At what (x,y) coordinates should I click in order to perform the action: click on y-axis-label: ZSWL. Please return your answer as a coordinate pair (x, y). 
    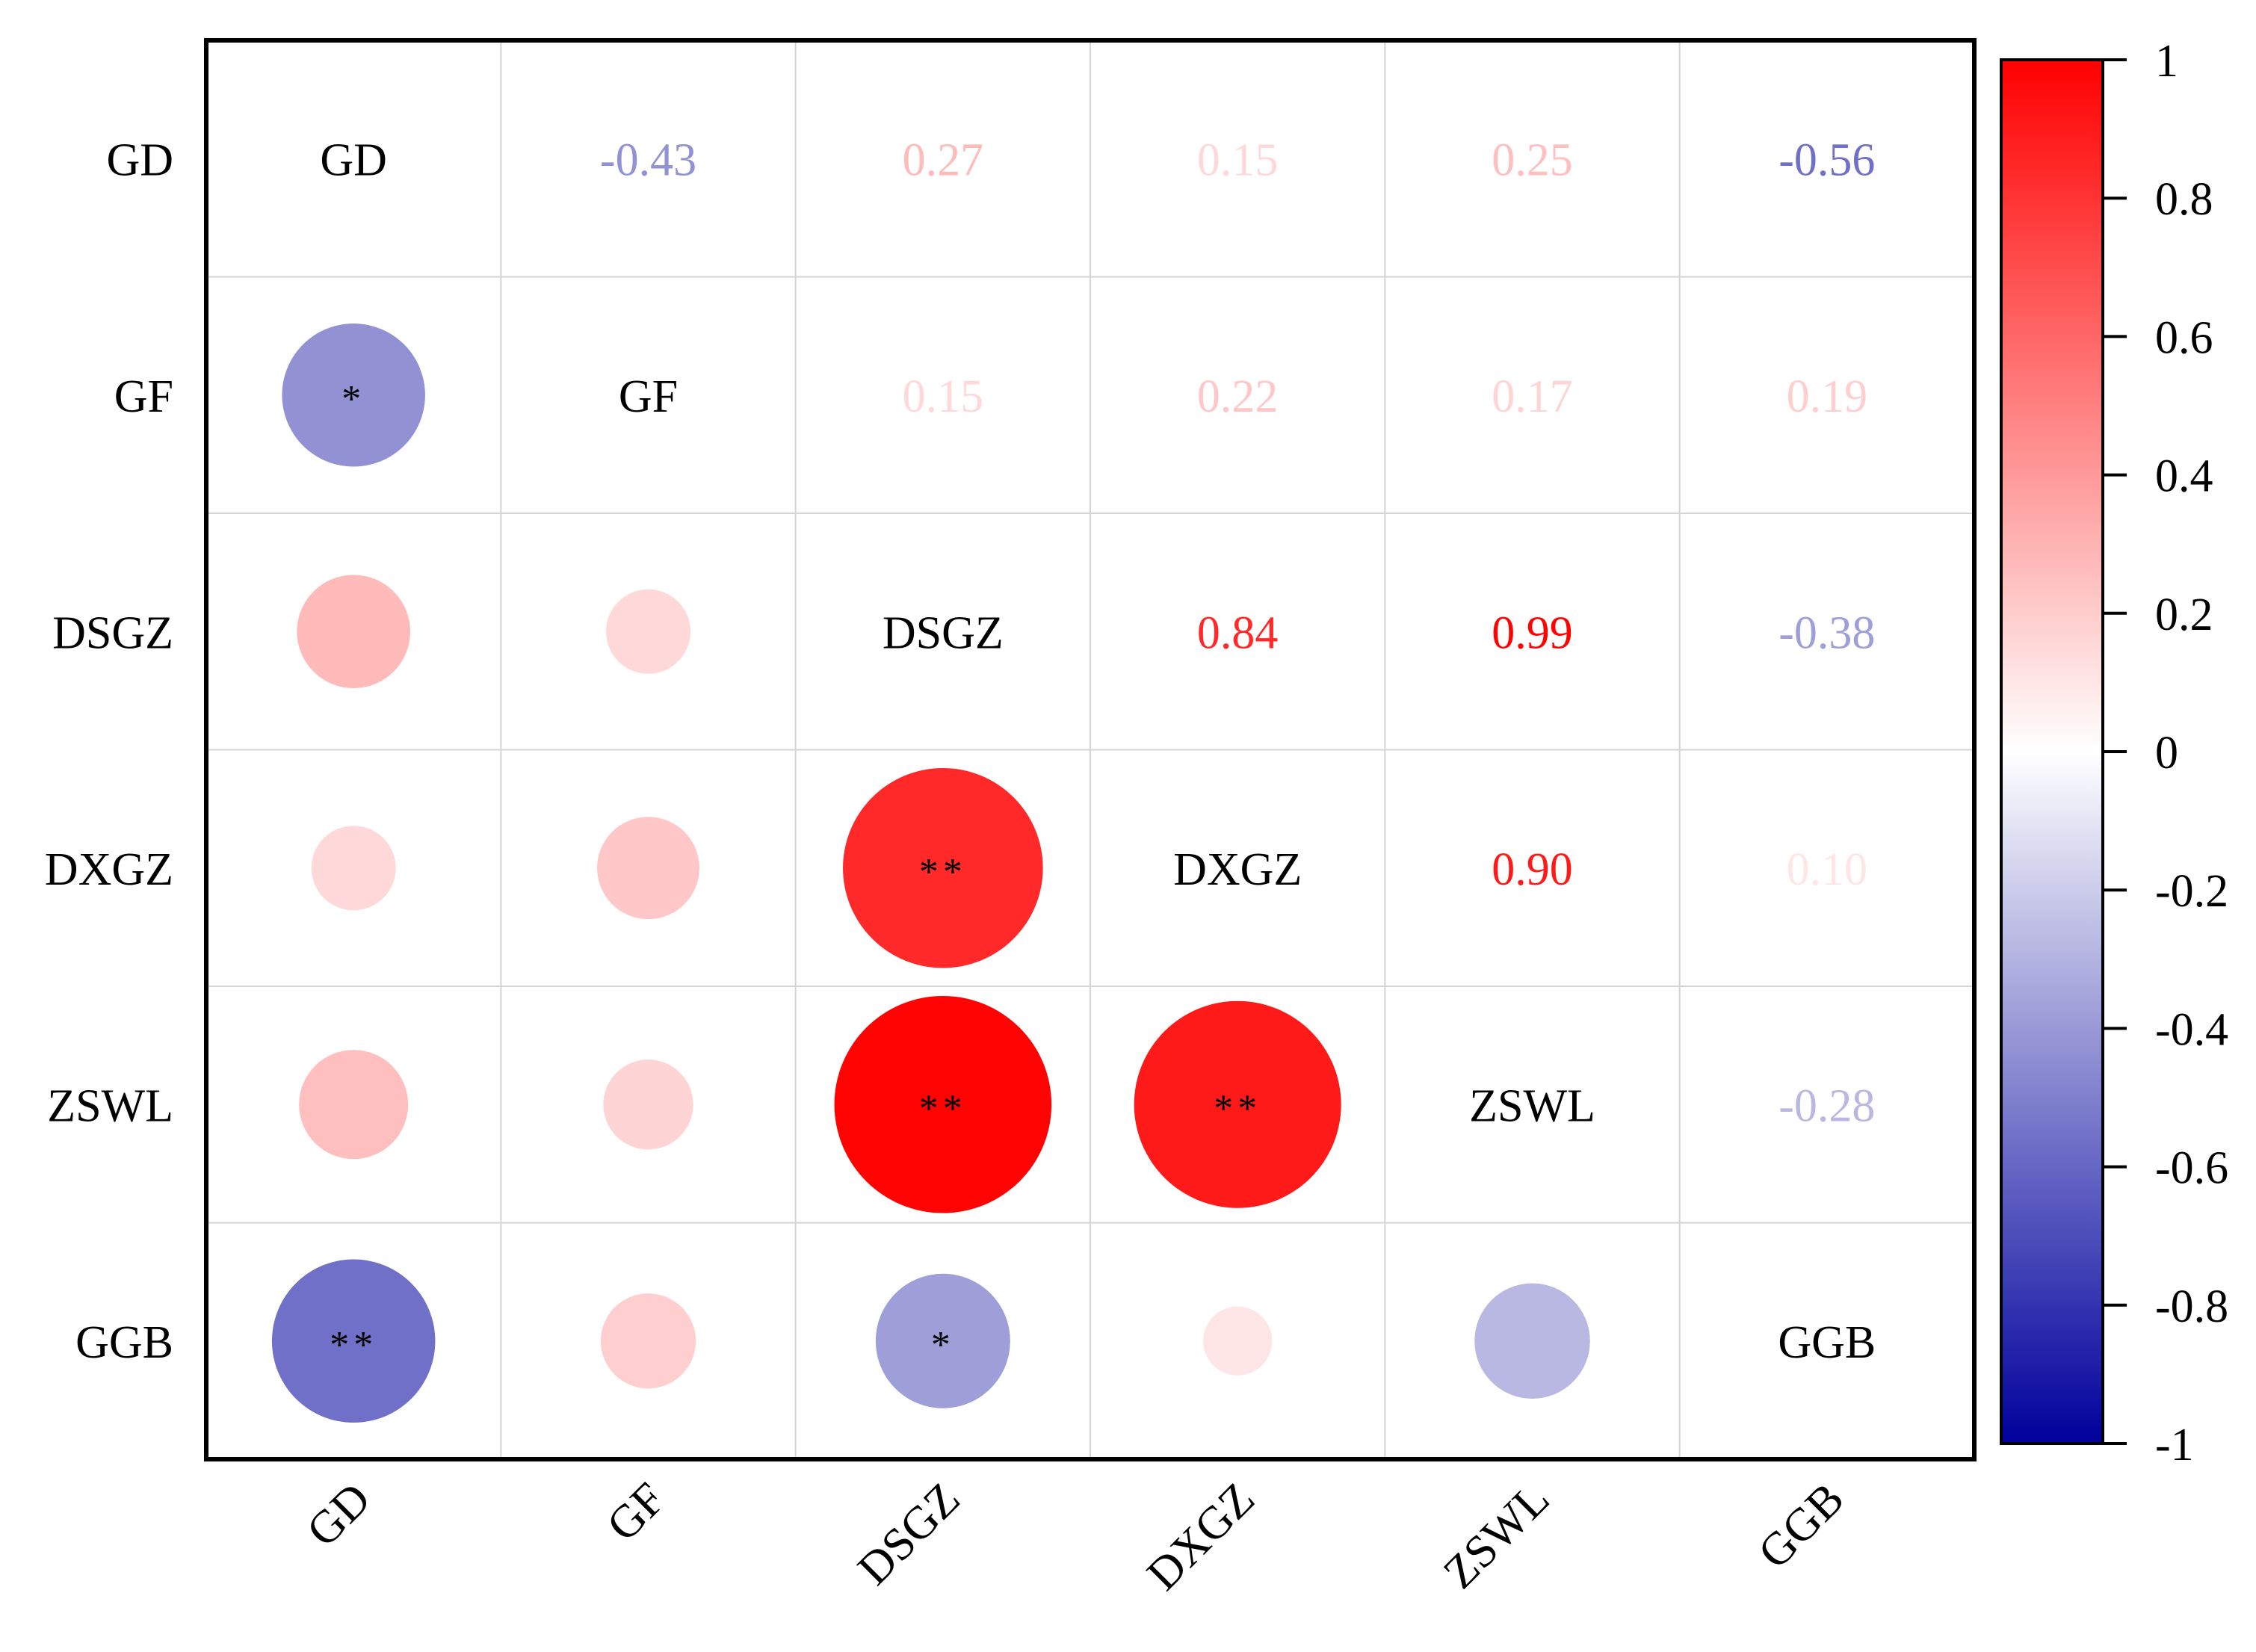
    Looking at the image, I should click on (110, 1105).